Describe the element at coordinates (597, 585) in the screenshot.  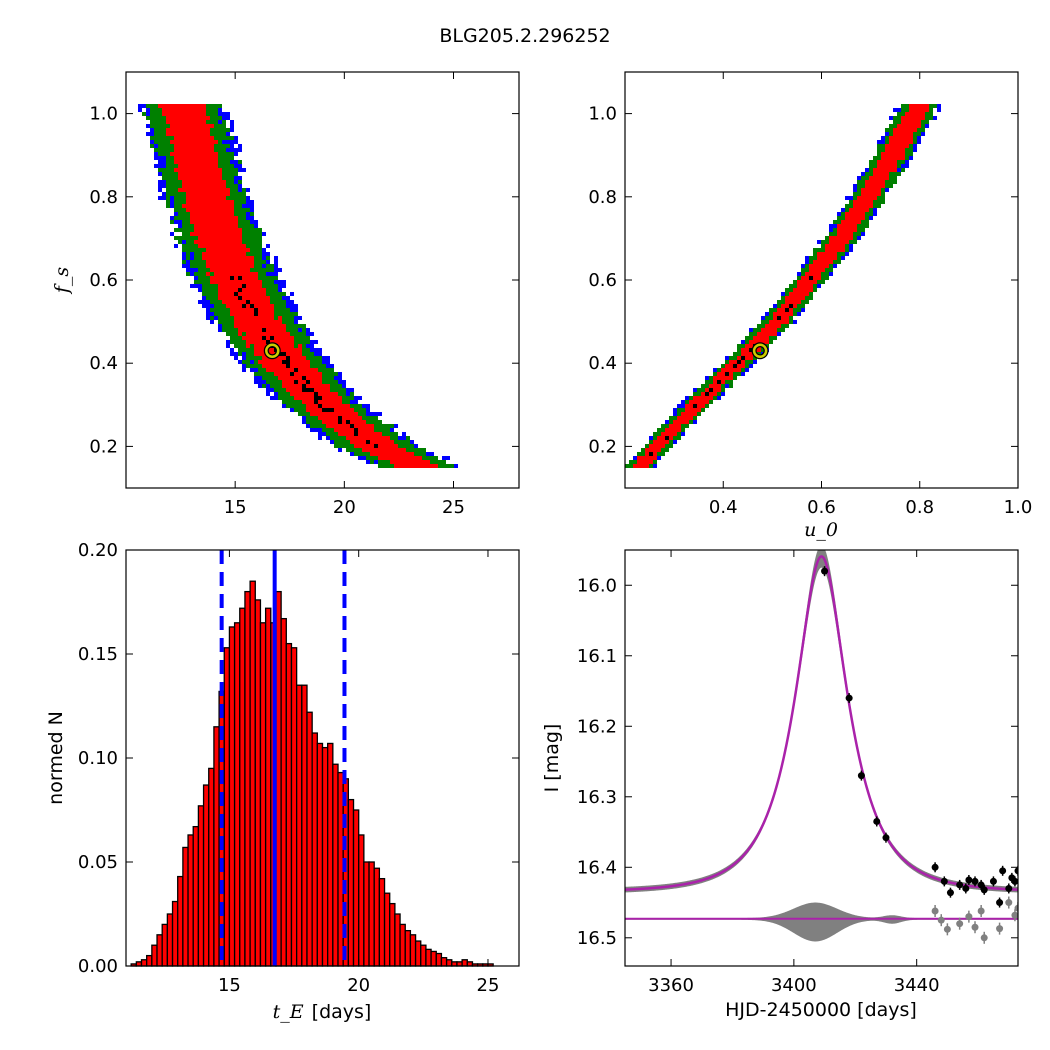
I see `p4-ytick-label: 16.0` at that location.